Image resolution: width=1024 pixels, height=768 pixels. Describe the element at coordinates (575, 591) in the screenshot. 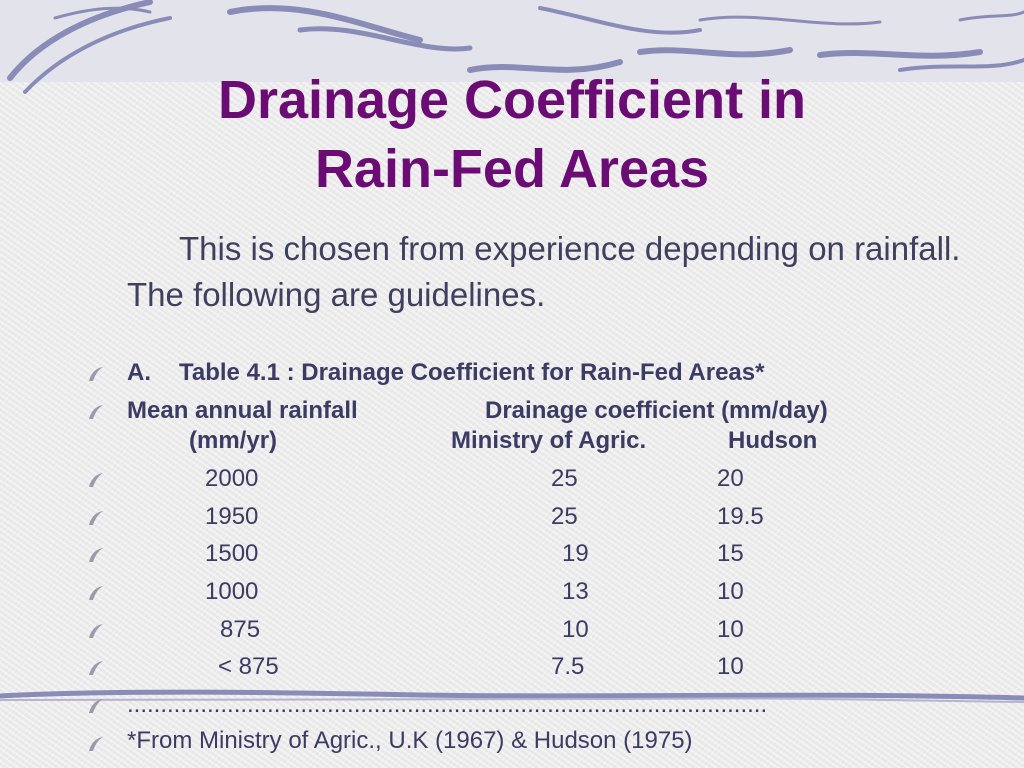

I see `table-cell-ministry: 13` at that location.